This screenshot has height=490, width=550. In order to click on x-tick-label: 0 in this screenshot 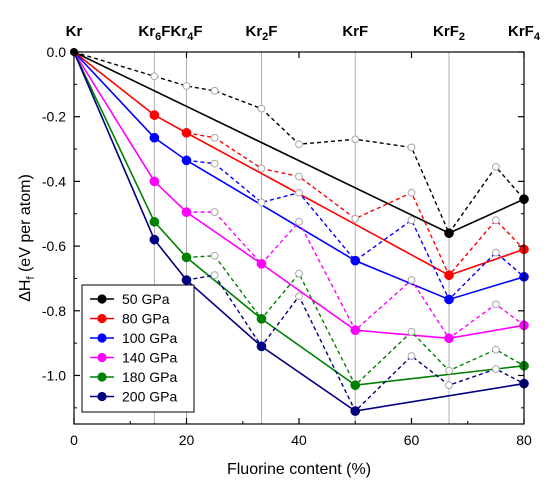, I will do `click(74, 440)`.